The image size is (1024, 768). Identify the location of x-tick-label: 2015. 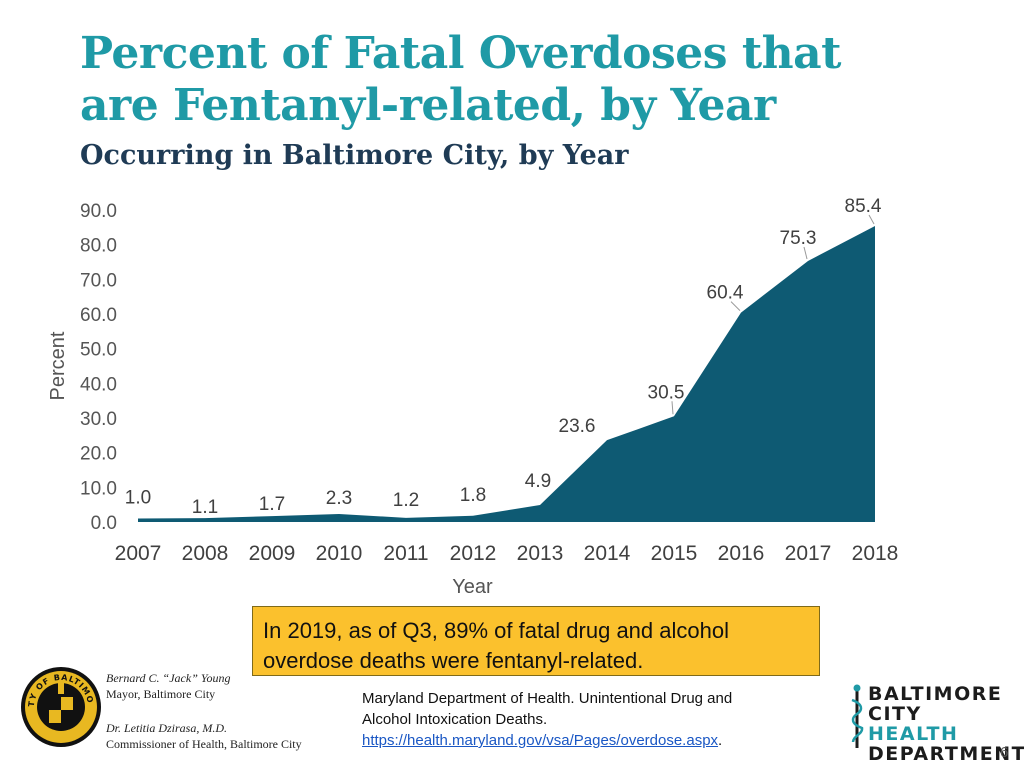
(674, 553).